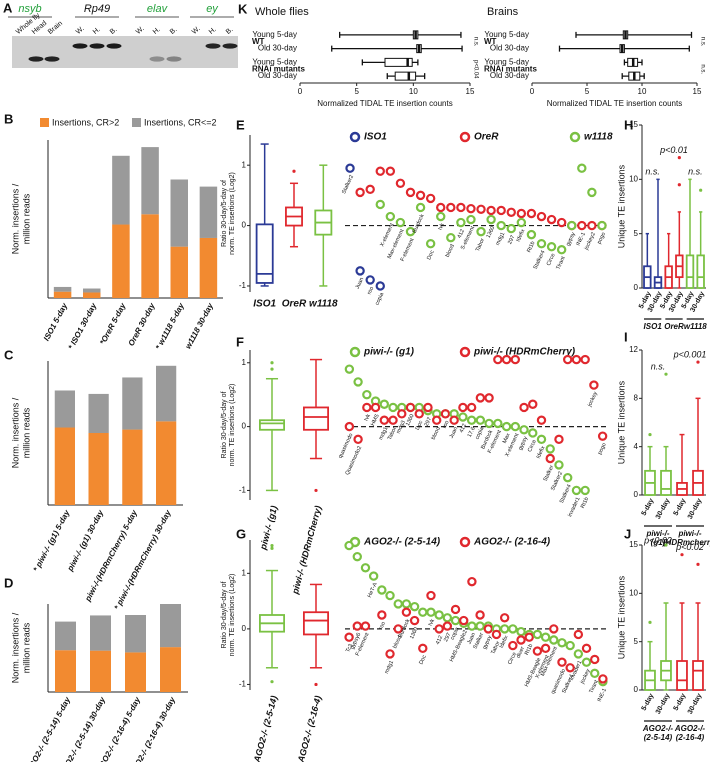 Image resolution: width=710 pixels, height=762 pixels. What do you see at coordinates (532, 446) in the screenshot?
I see `category-label: Circe` at bounding box center [532, 446].